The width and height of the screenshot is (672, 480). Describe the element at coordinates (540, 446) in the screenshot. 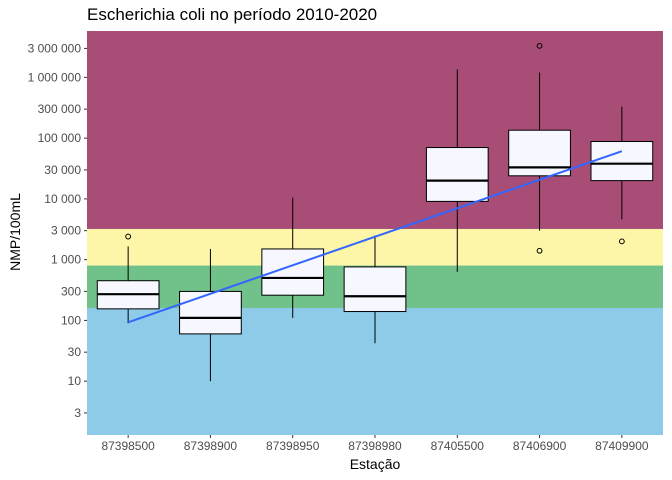

I see `x-tick-label: 87406900` at that location.